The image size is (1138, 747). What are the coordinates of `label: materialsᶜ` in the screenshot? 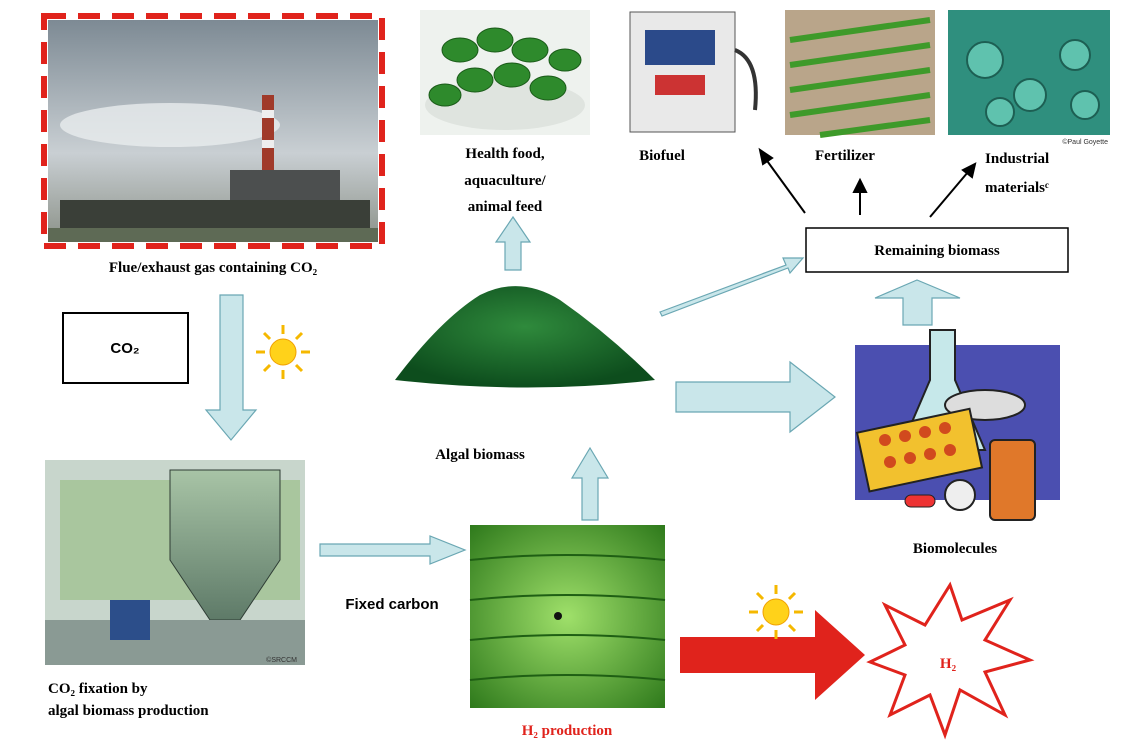 It's located at (1017, 188).